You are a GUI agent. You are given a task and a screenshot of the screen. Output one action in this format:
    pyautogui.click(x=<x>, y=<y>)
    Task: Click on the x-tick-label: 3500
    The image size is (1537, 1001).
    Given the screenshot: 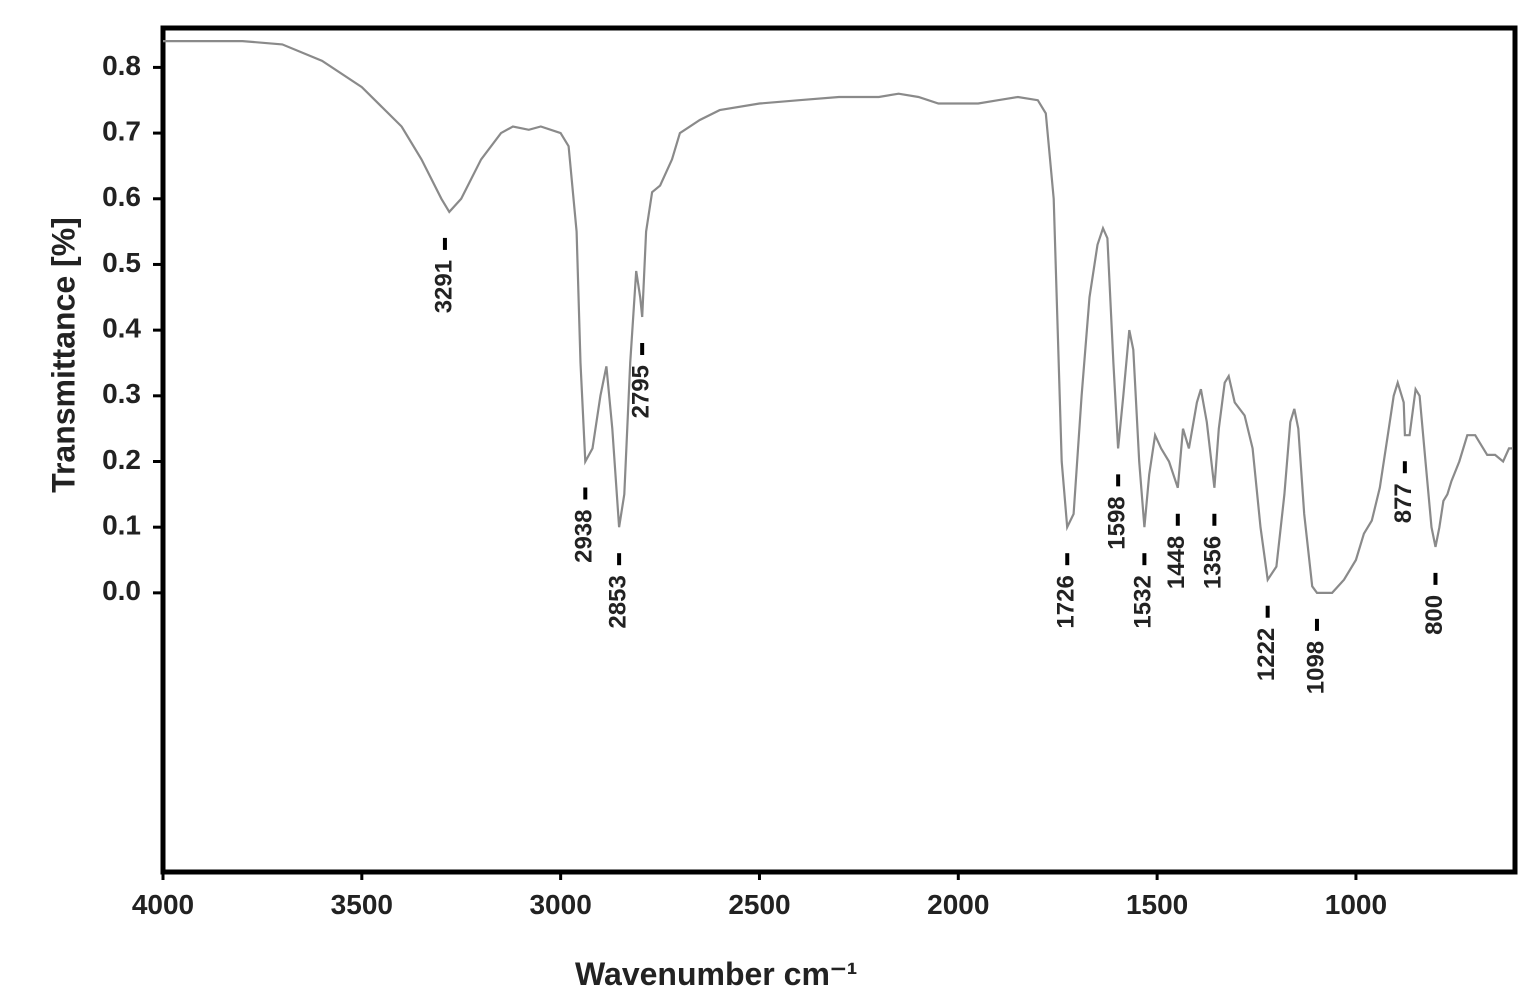 What is the action you would take?
    pyautogui.click(x=362, y=904)
    